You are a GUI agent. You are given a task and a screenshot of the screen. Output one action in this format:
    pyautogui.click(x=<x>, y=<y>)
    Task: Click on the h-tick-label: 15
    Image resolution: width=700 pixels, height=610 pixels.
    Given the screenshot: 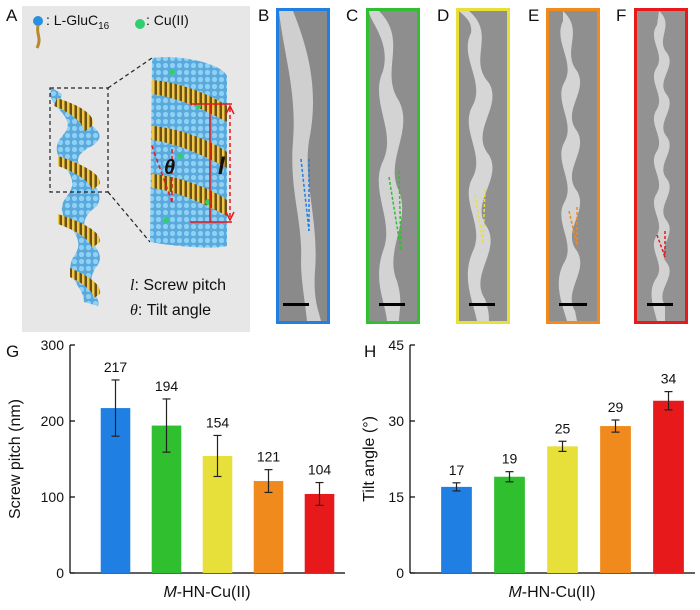 What is the action you would take?
    pyautogui.click(x=396, y=497)
    